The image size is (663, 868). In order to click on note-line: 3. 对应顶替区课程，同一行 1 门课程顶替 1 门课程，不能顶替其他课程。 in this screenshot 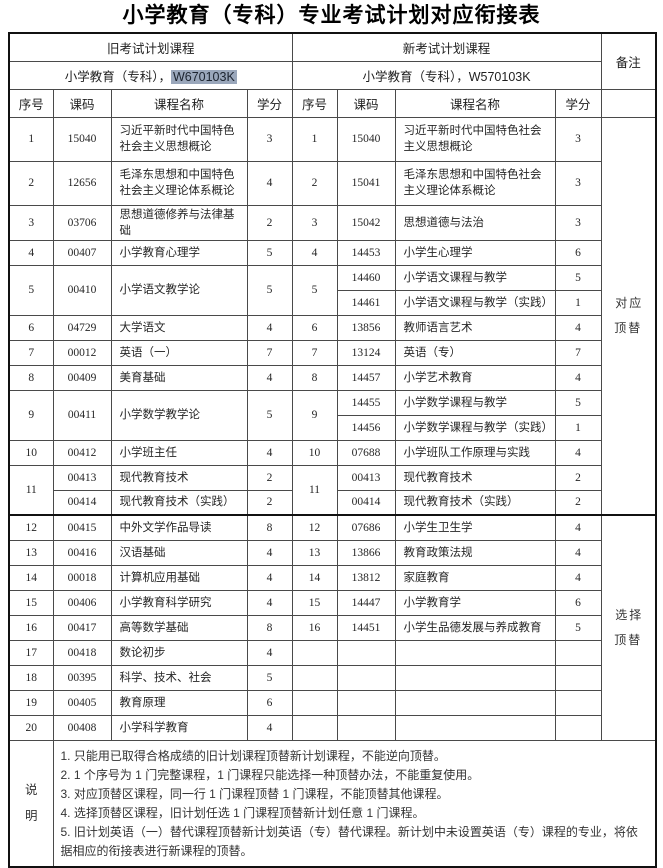, I will do `click(254, 793)`.